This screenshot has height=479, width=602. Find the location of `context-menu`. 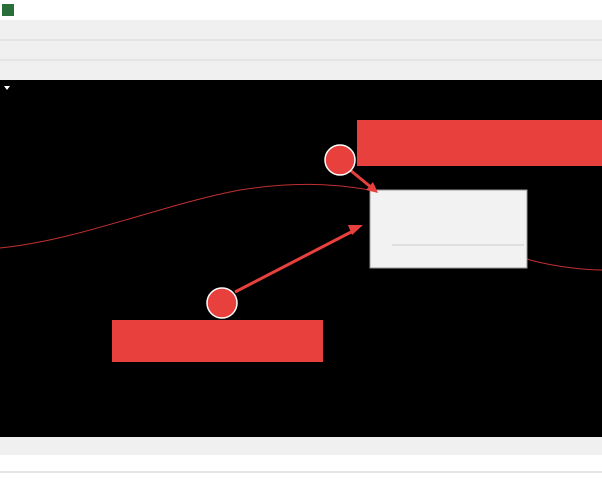

context-menu is located at coordinates (448, 229).